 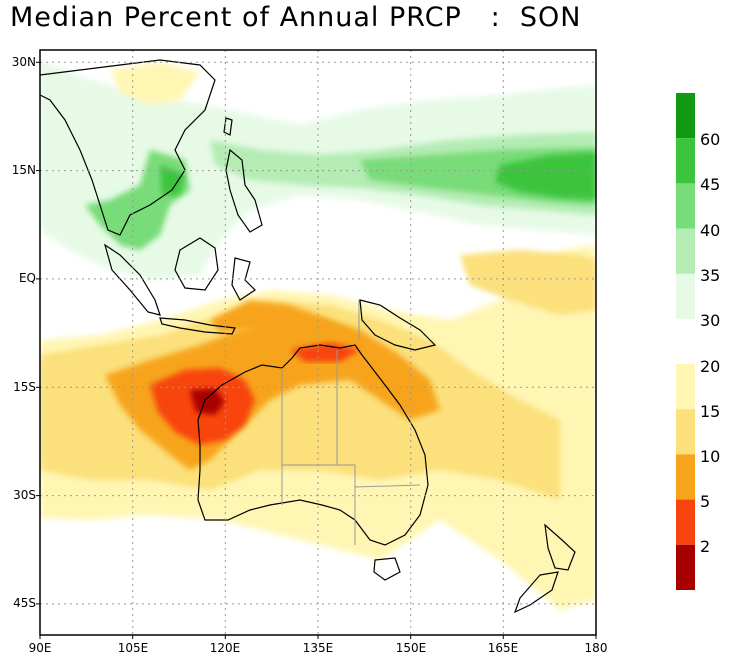 I want to click on colorbar-dry, so click(x=685, y=477).